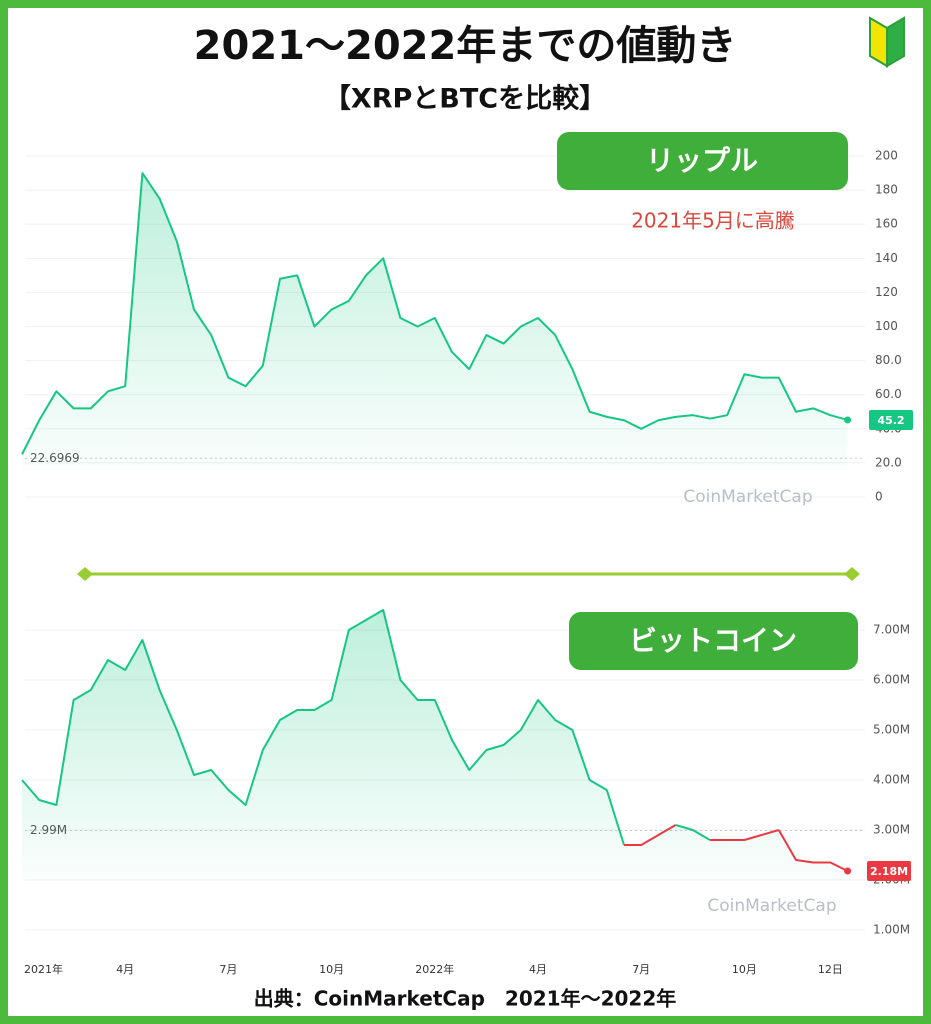 This screenshot has width=931, height=1024. What do you see at coordinates (713, 221) in the screenshot?
I see `annotation: 2021年5月に高騰` at bounding box center [713, 221].